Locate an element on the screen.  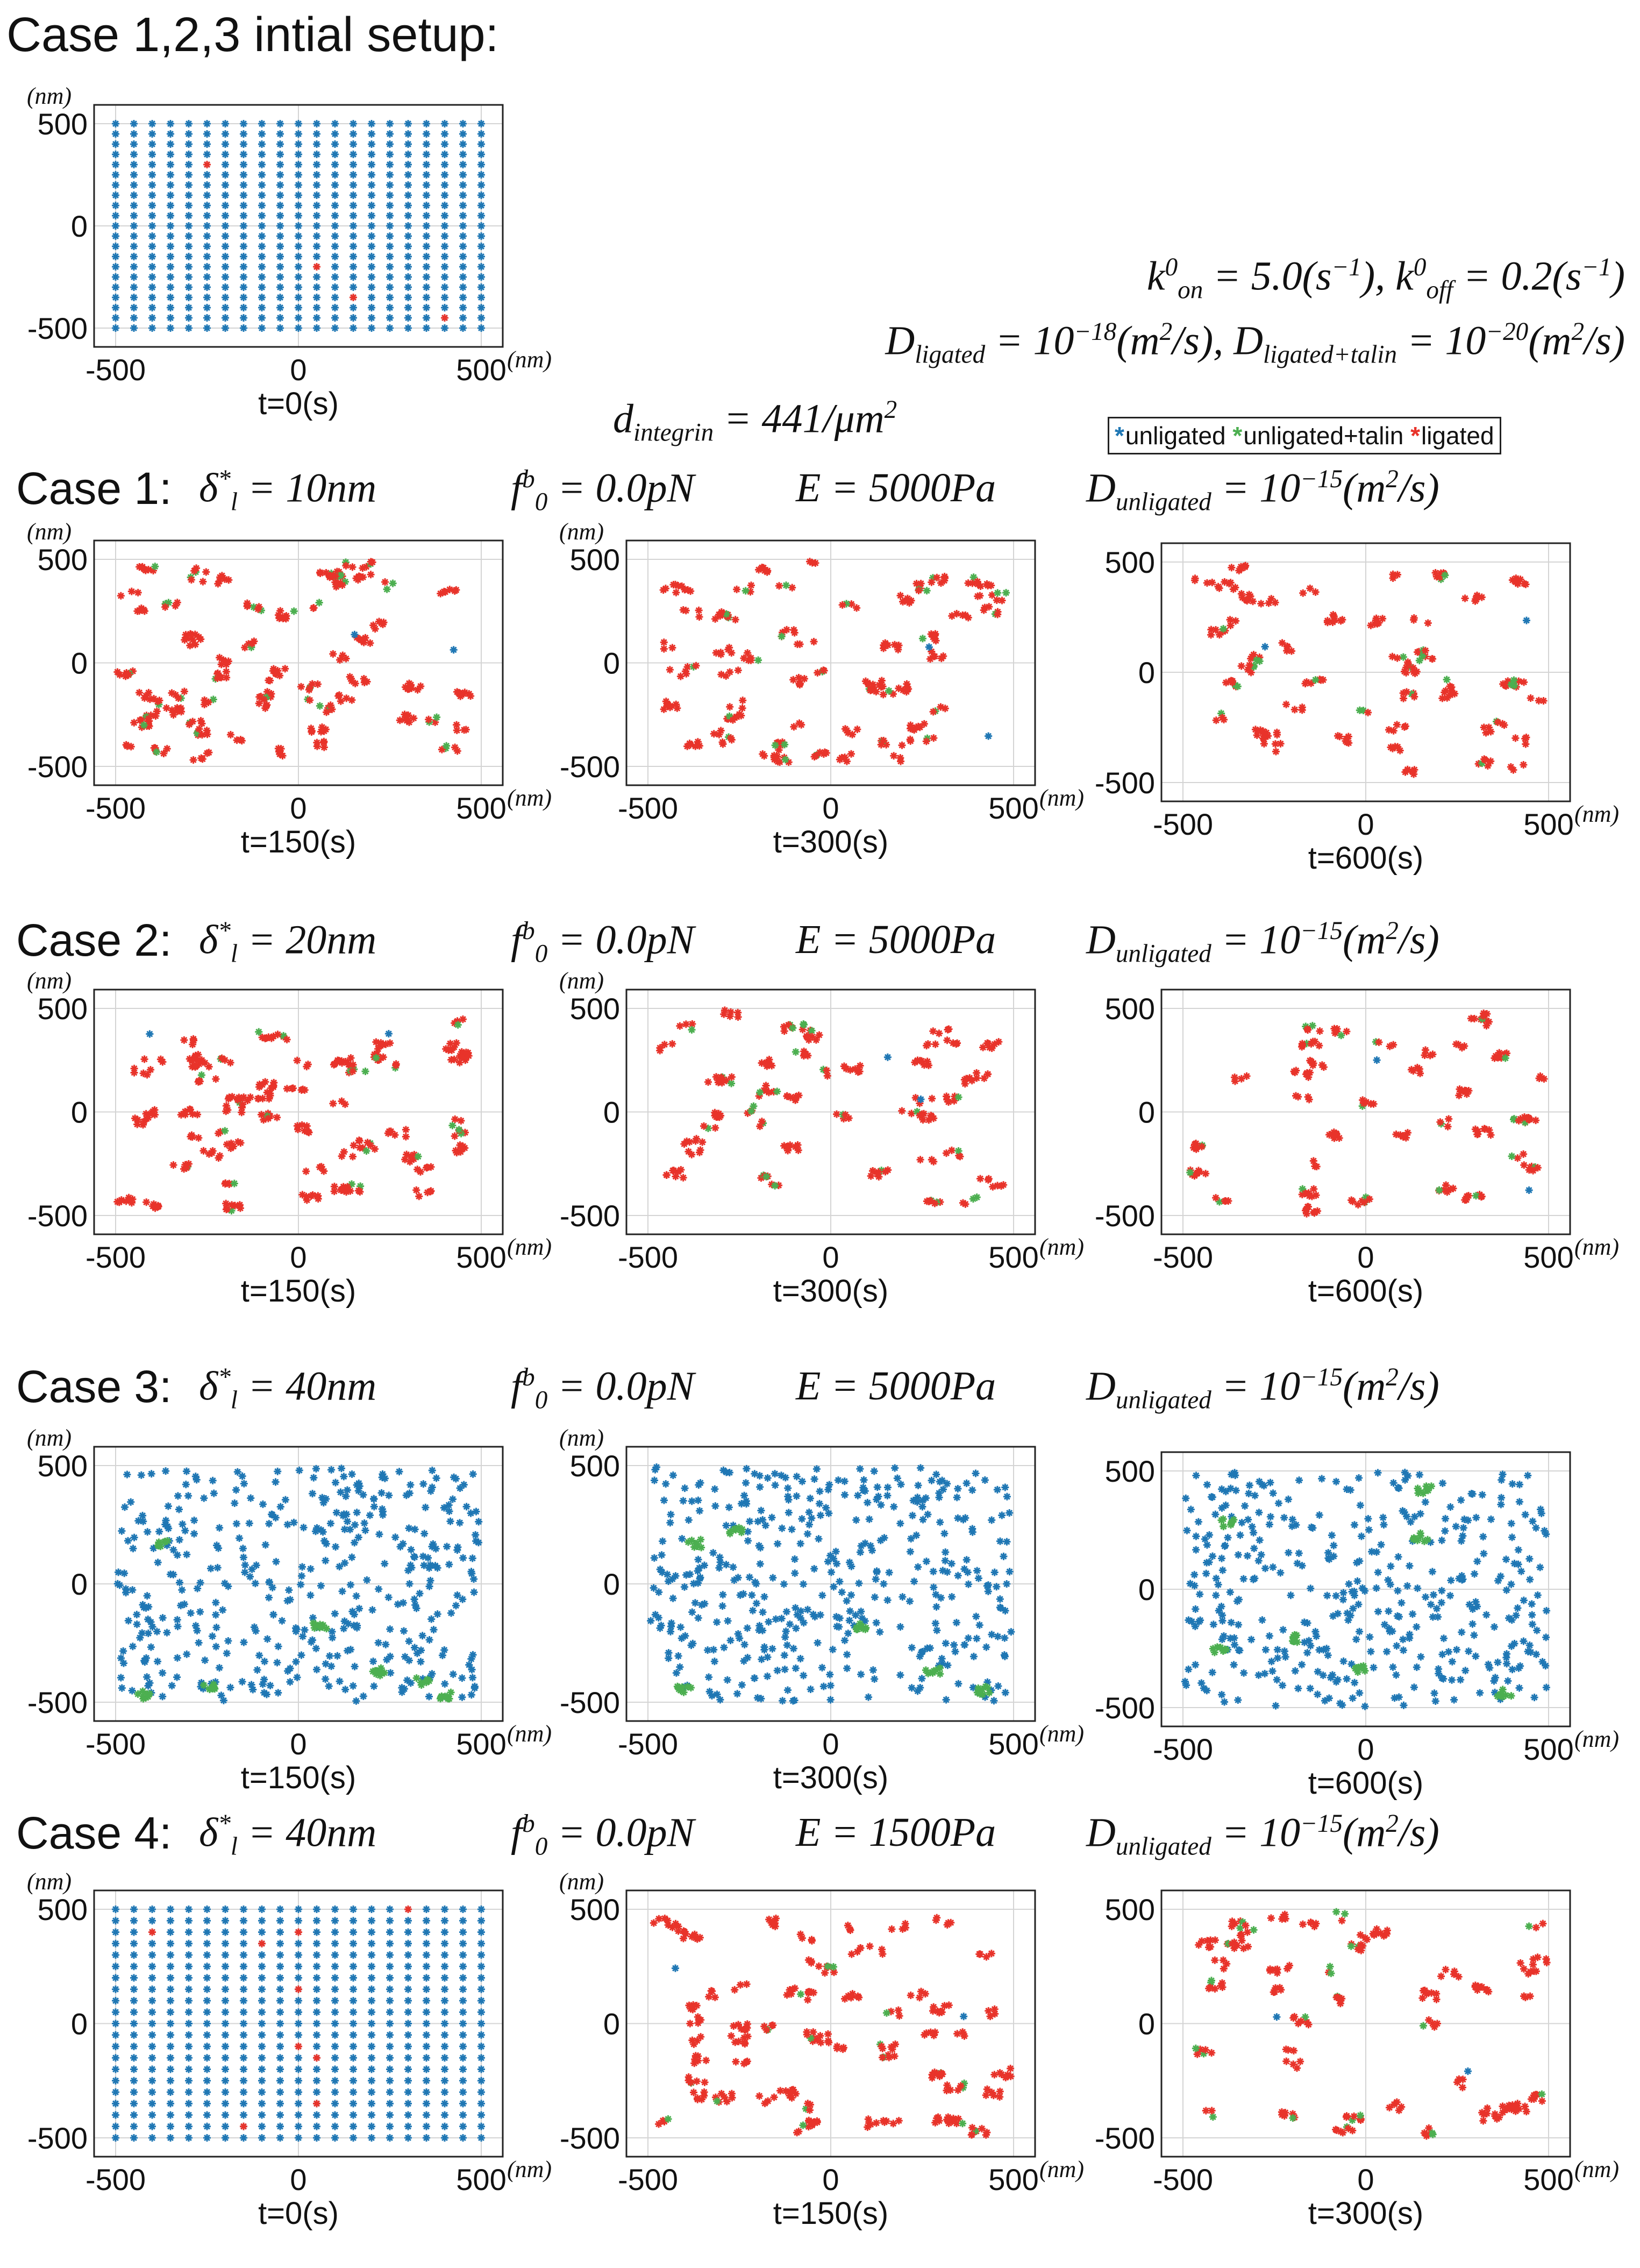
x-tick-label: -500 is located at coordinates (648, 808).